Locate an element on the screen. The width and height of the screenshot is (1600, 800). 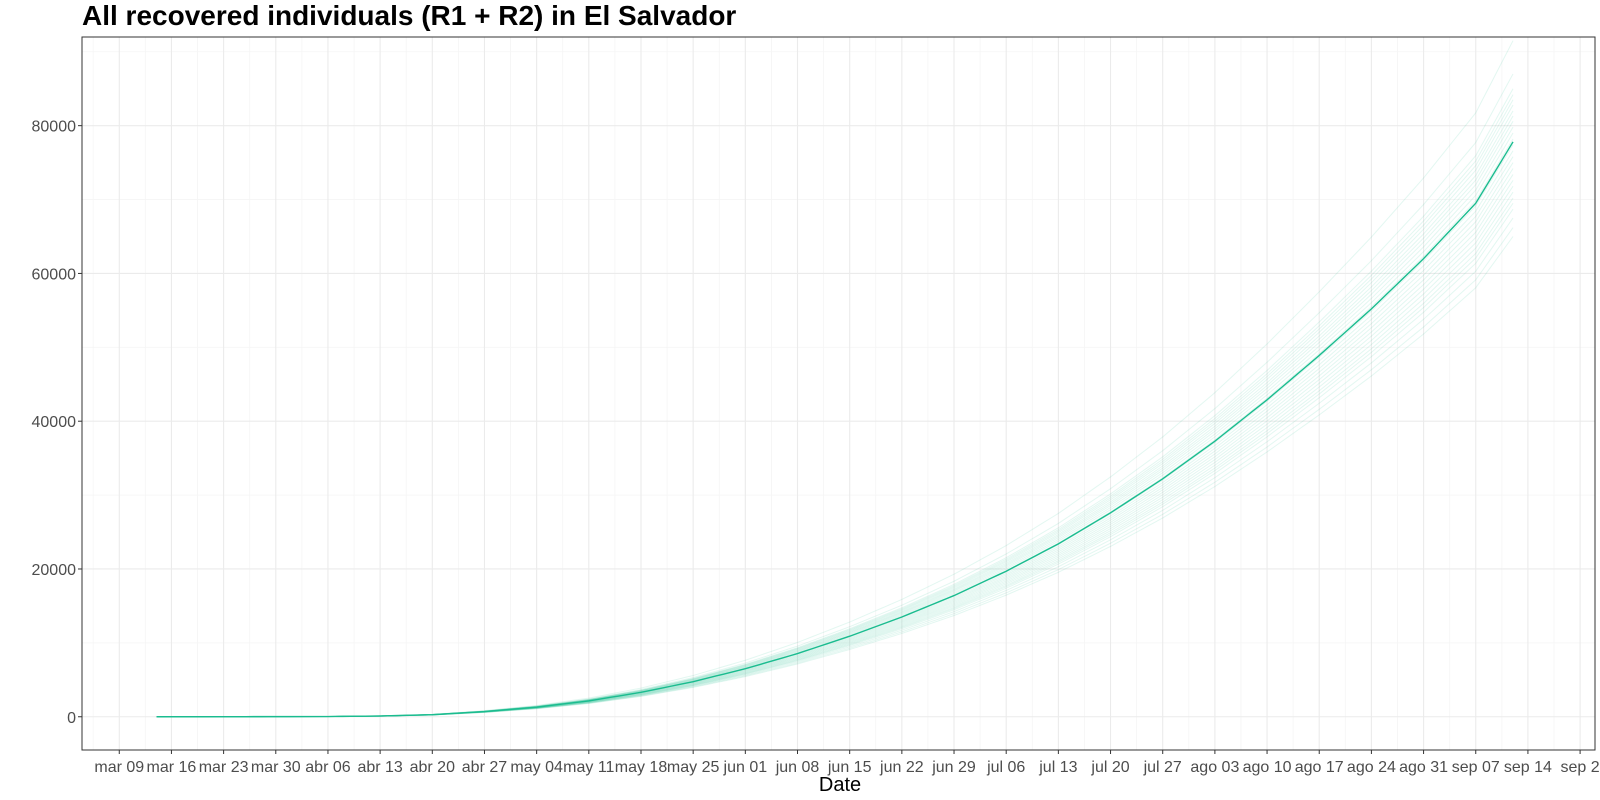
x-tick-label: sep 07 is located at coordinates (1476, 767).